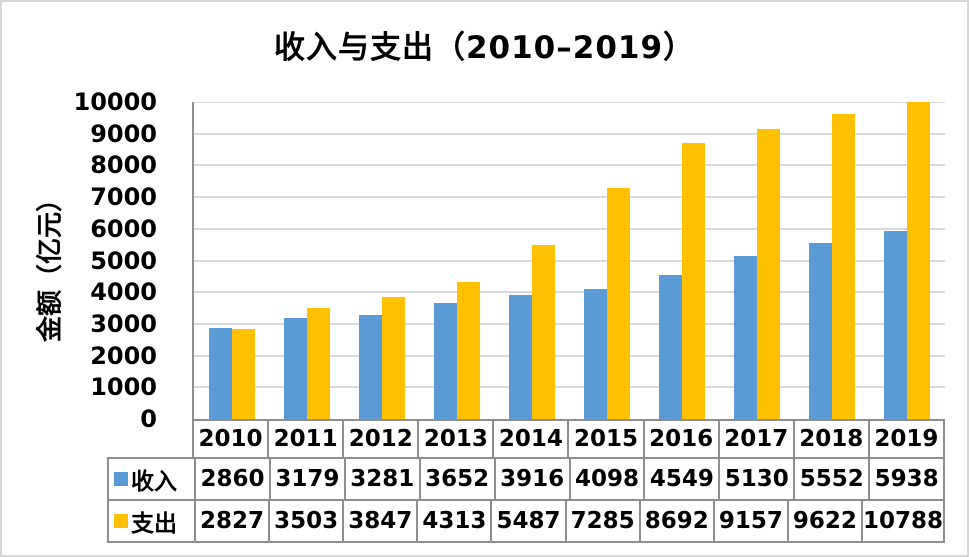 The image size is (969, 557). What do you see at coordinates (123, 260) in the screenshot?
I see `y-axis-tick-label: 5000` at bounding box center [123, 260].